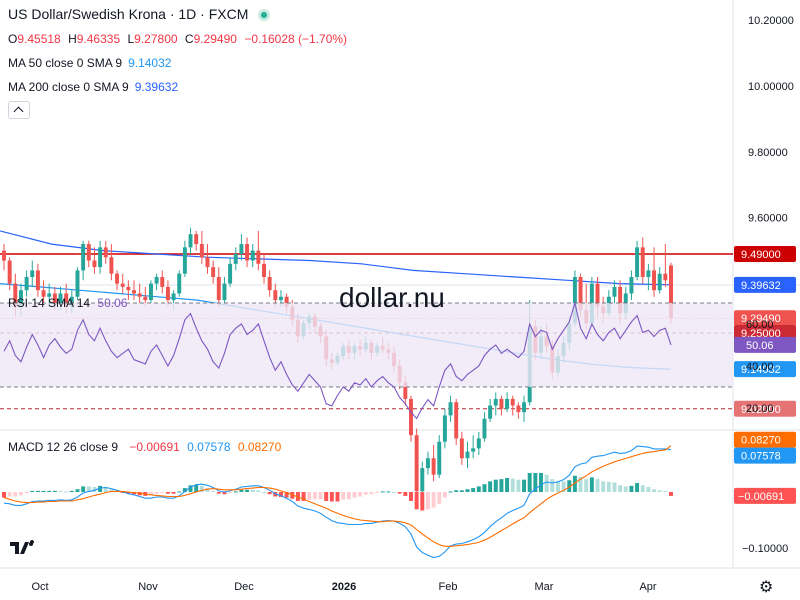  Describe the element at coordinates (544, 587) in the screenshot. I see `time-tick-label: Mar` at that location.